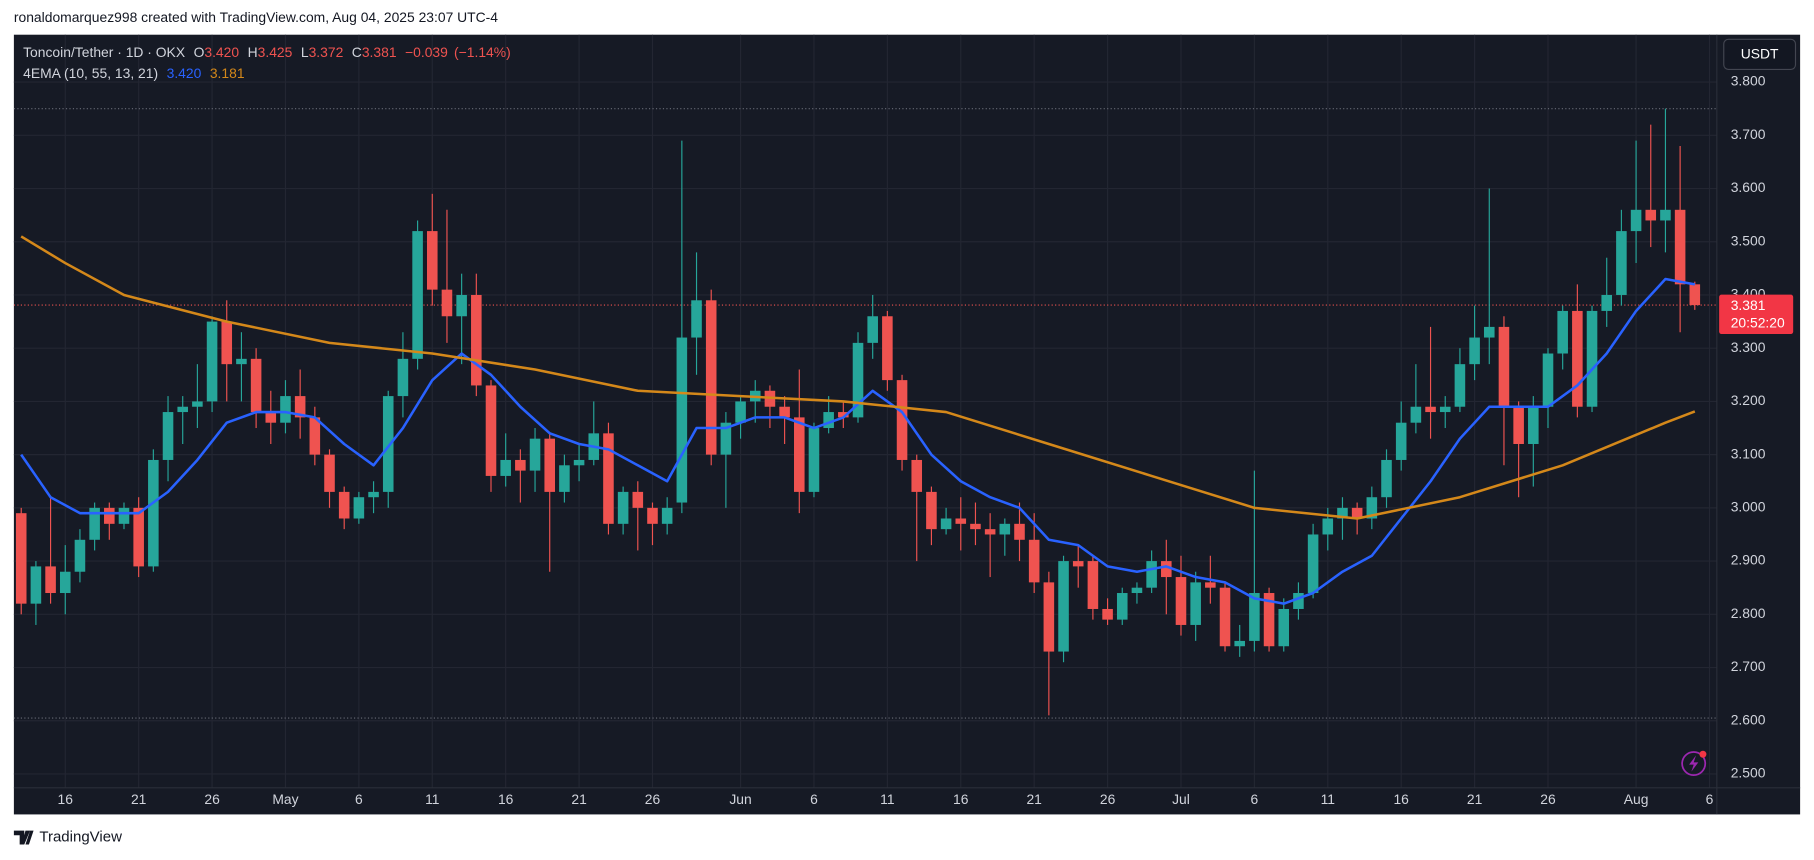  Describe the element at coordinates (326, 52) in the screenshot. I see `legend-value: 3.372` at that location.